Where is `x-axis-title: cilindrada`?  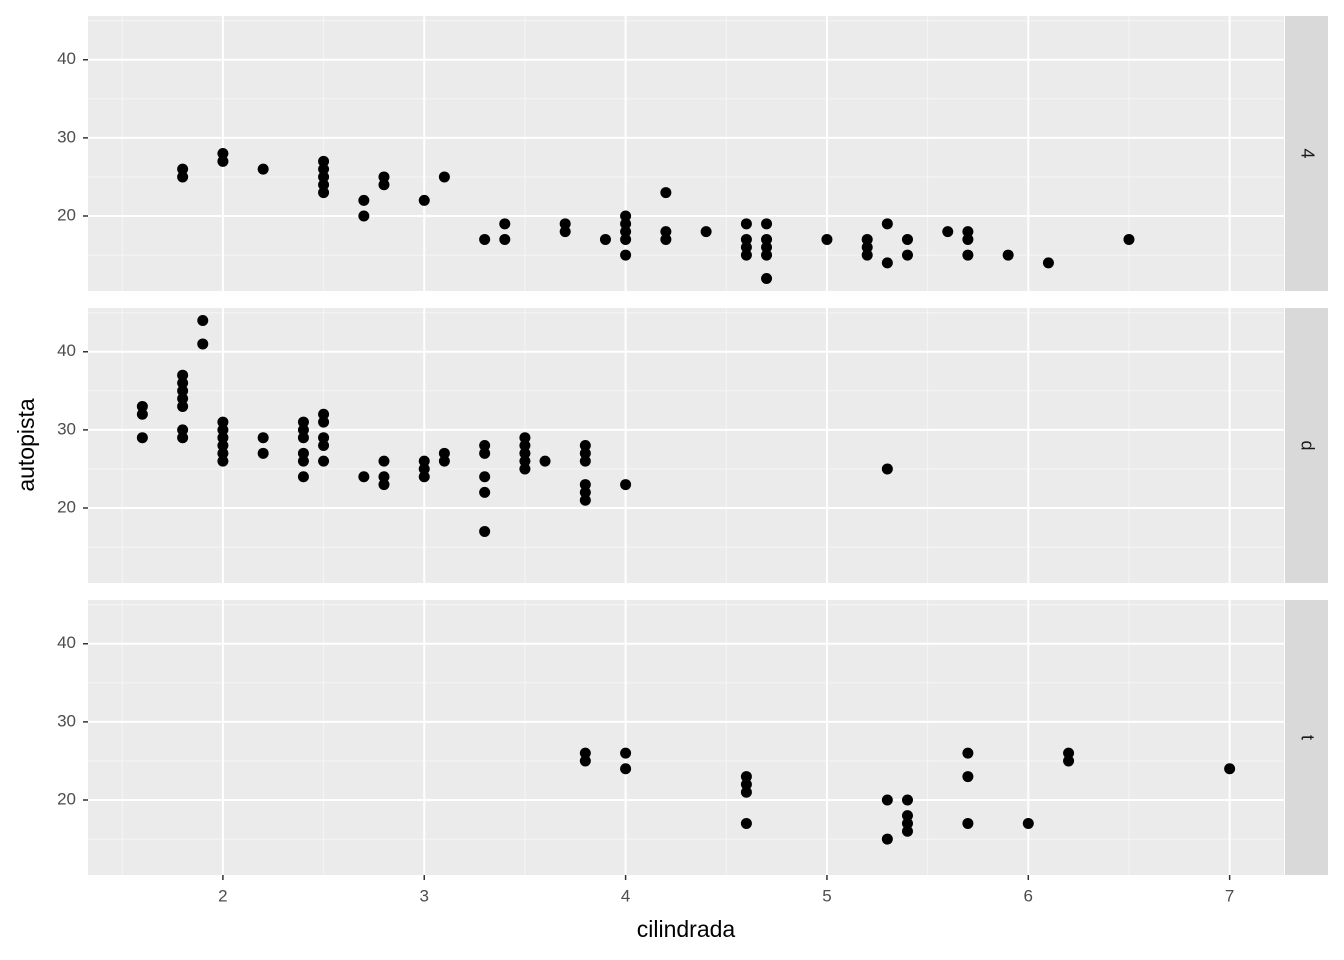 x-axis-title: cilindrada is located at coordinates (686, 929).